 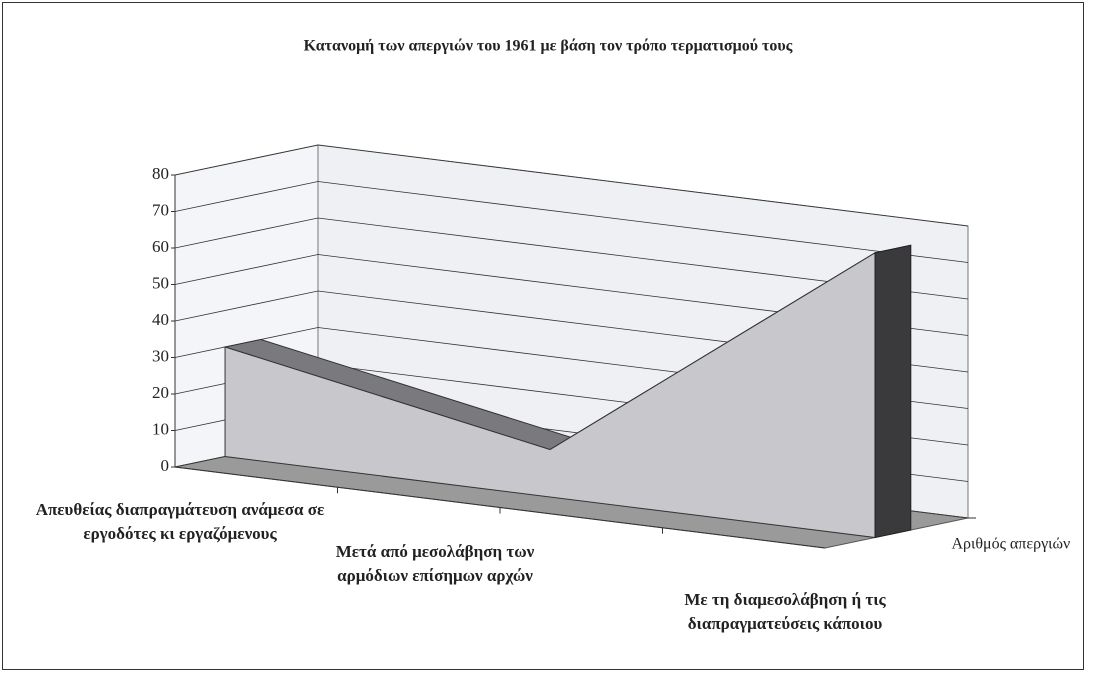 What do you see at coordinates (893, 391) in the screenshot?
I see `area-side` at bounding box center [893, 391].